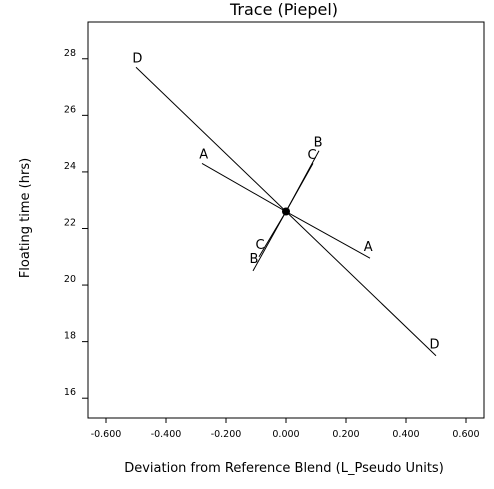  What do you see at coordinates (283, 9) in the screenshot?
I see `chart-title: Trace (Piepel)` at bounding box center [283, 9].